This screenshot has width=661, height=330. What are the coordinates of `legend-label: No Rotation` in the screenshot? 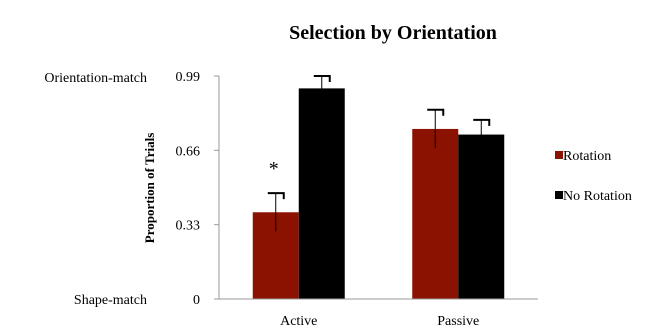 It's located at (597, 196).